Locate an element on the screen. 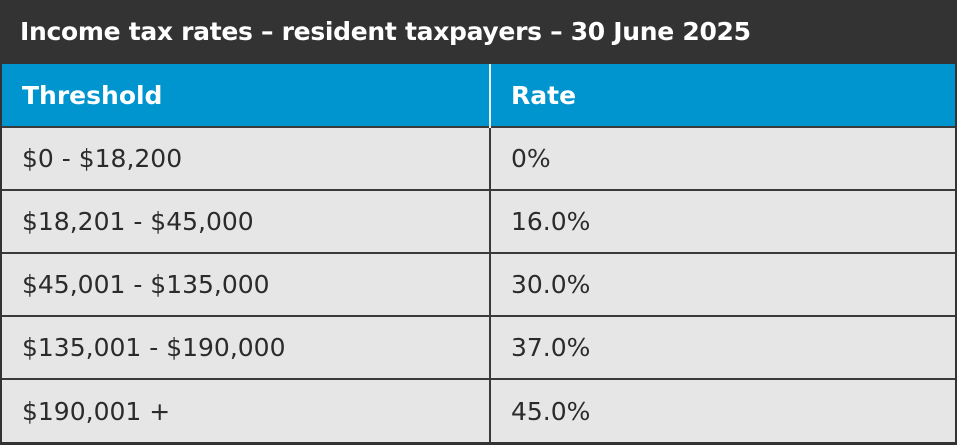  table-row: $18,201 - $45,000 16.0% is located at coordinates (478, 221).